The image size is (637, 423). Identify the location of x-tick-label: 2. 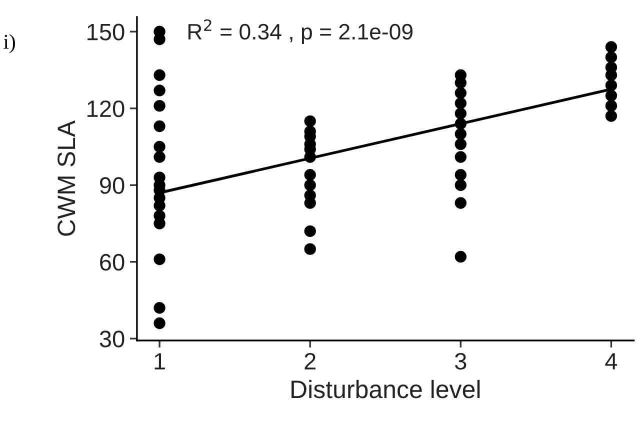
(310, 361).